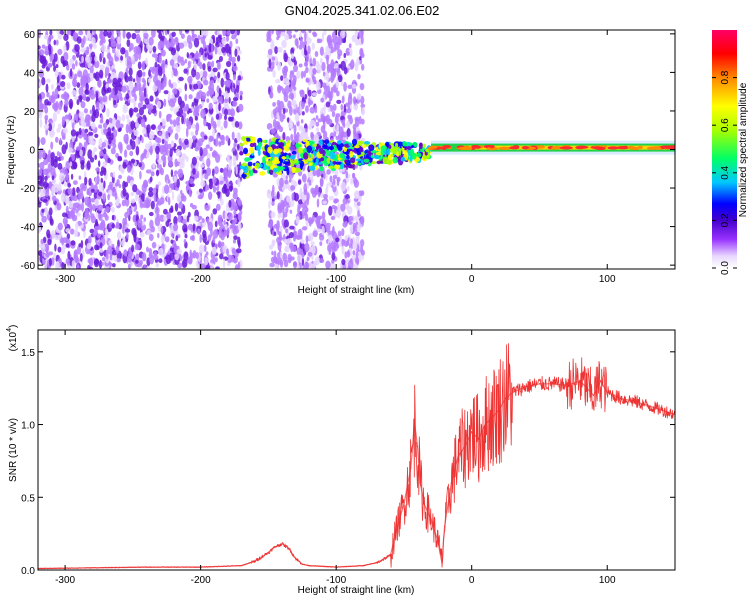  I want to click on spectrogram-x-tick-label: -300, so click(65, 279).